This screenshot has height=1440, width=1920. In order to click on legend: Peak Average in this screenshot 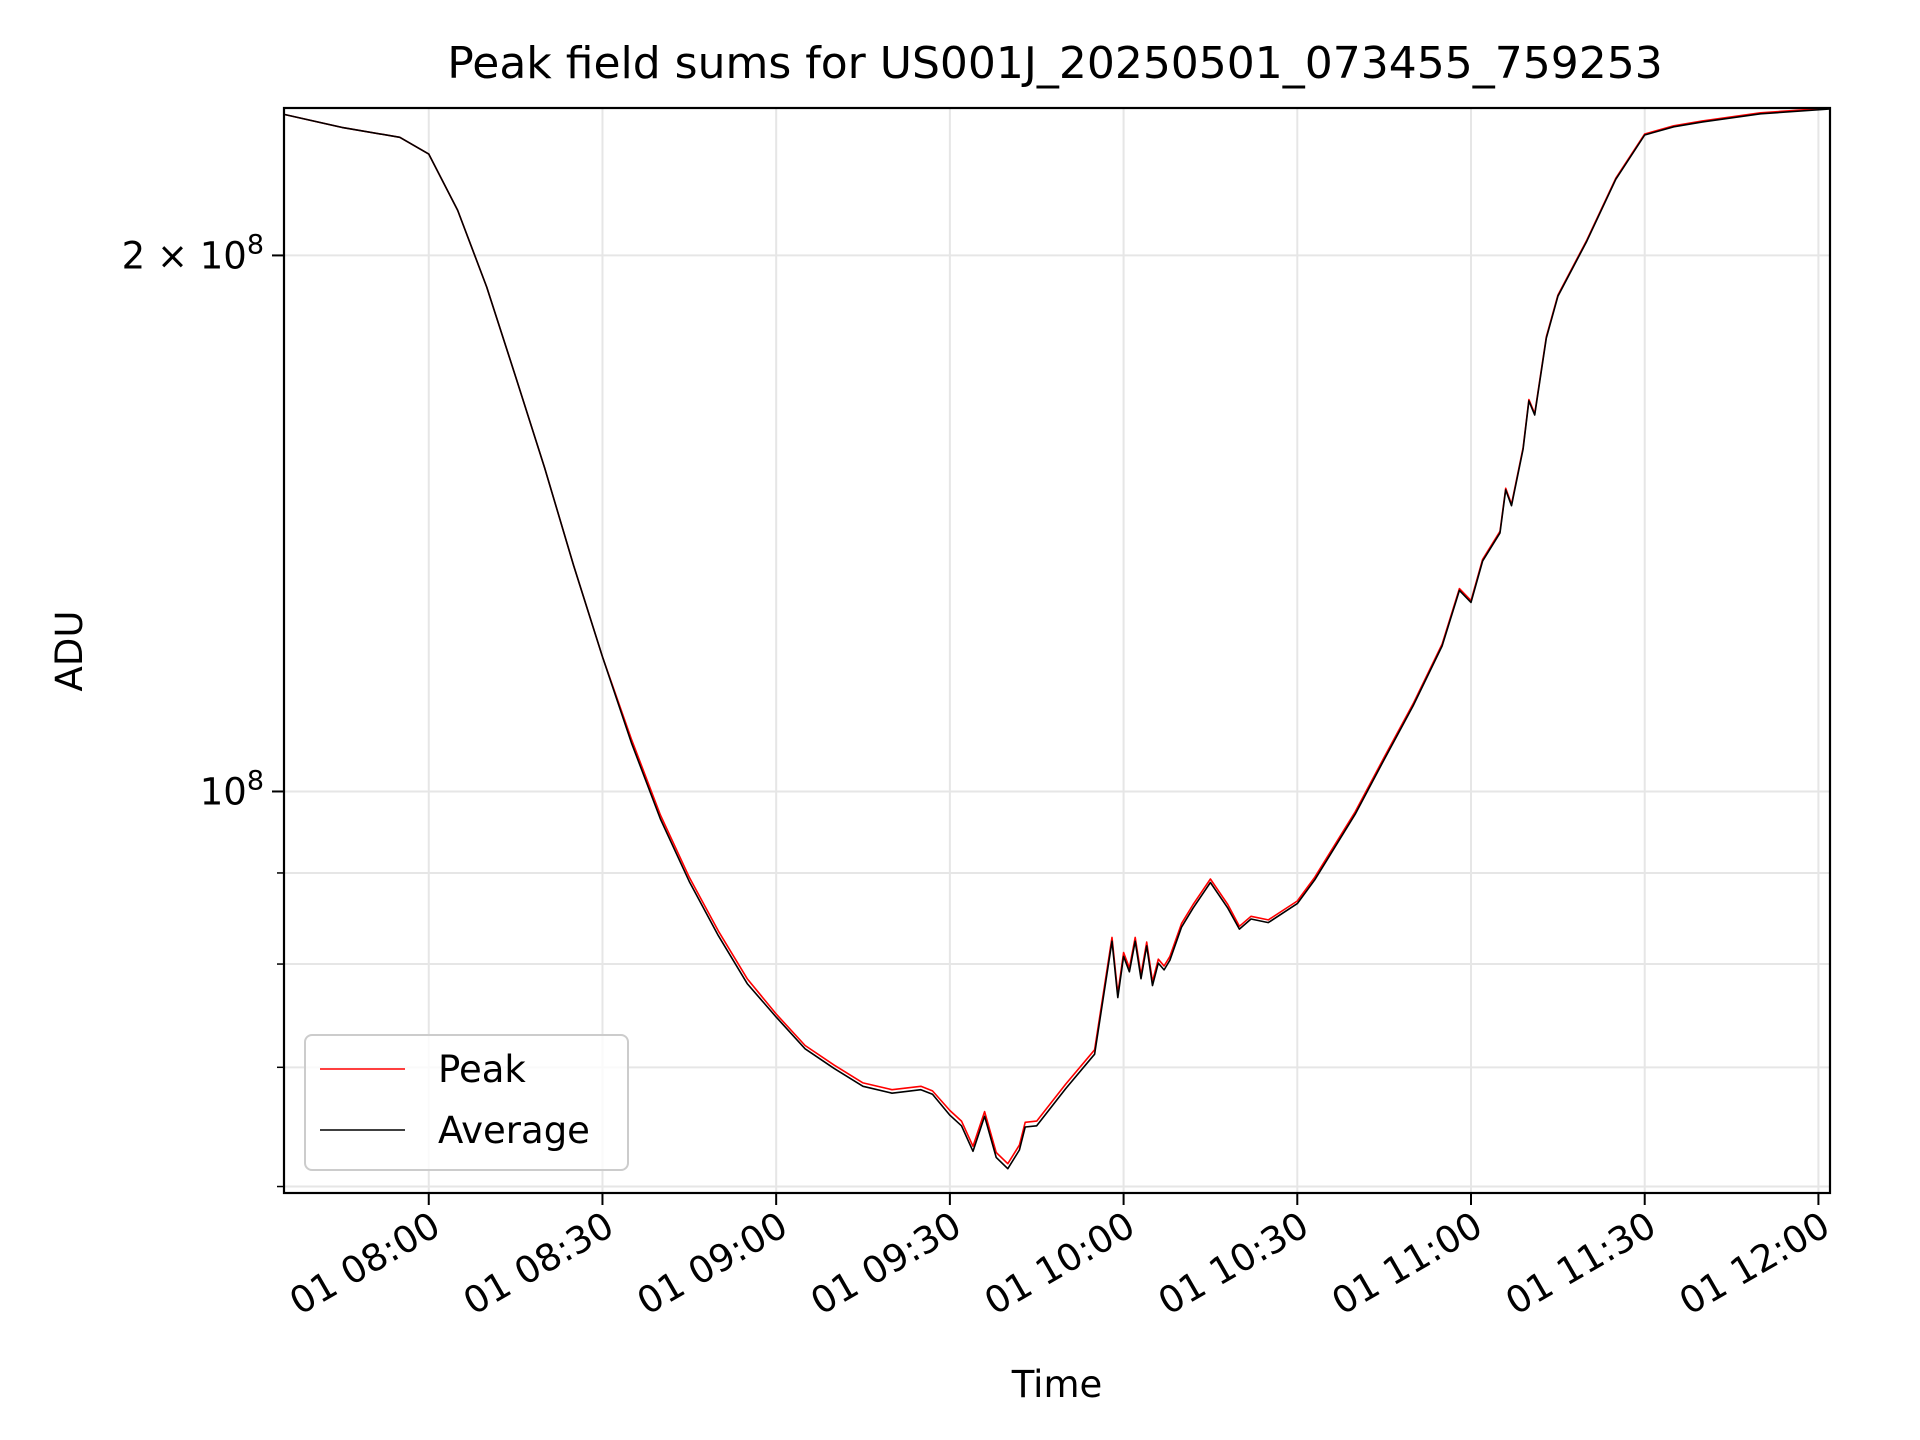, I will do `click(466, 1102)`.